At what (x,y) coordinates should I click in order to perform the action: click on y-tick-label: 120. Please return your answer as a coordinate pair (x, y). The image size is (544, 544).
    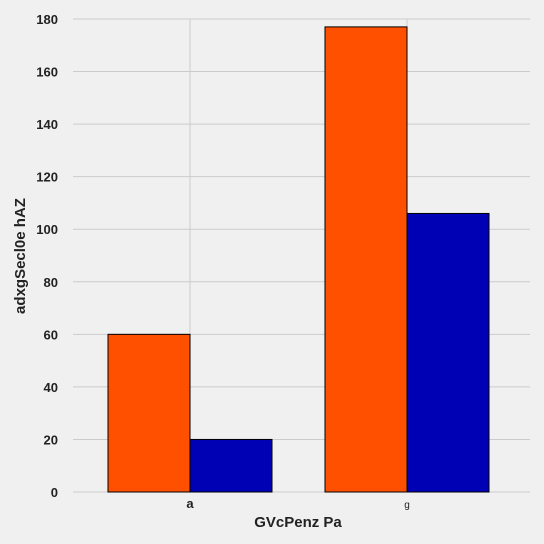
    Looking at the image, I should click on (47, 177).